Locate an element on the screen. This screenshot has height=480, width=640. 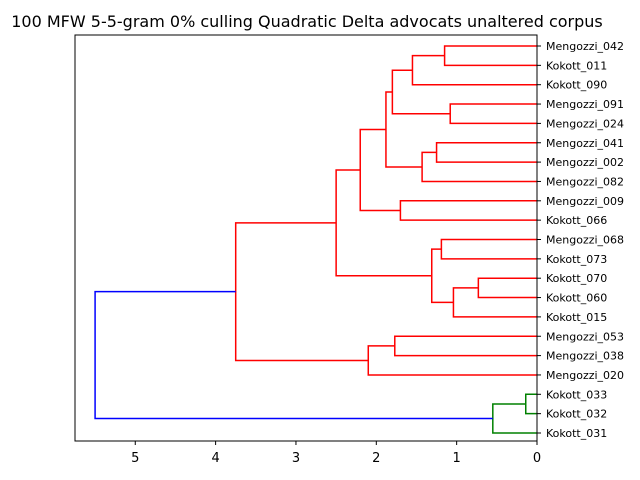
leaf-label: Kokott_011 is located at coordinates (576, 65).